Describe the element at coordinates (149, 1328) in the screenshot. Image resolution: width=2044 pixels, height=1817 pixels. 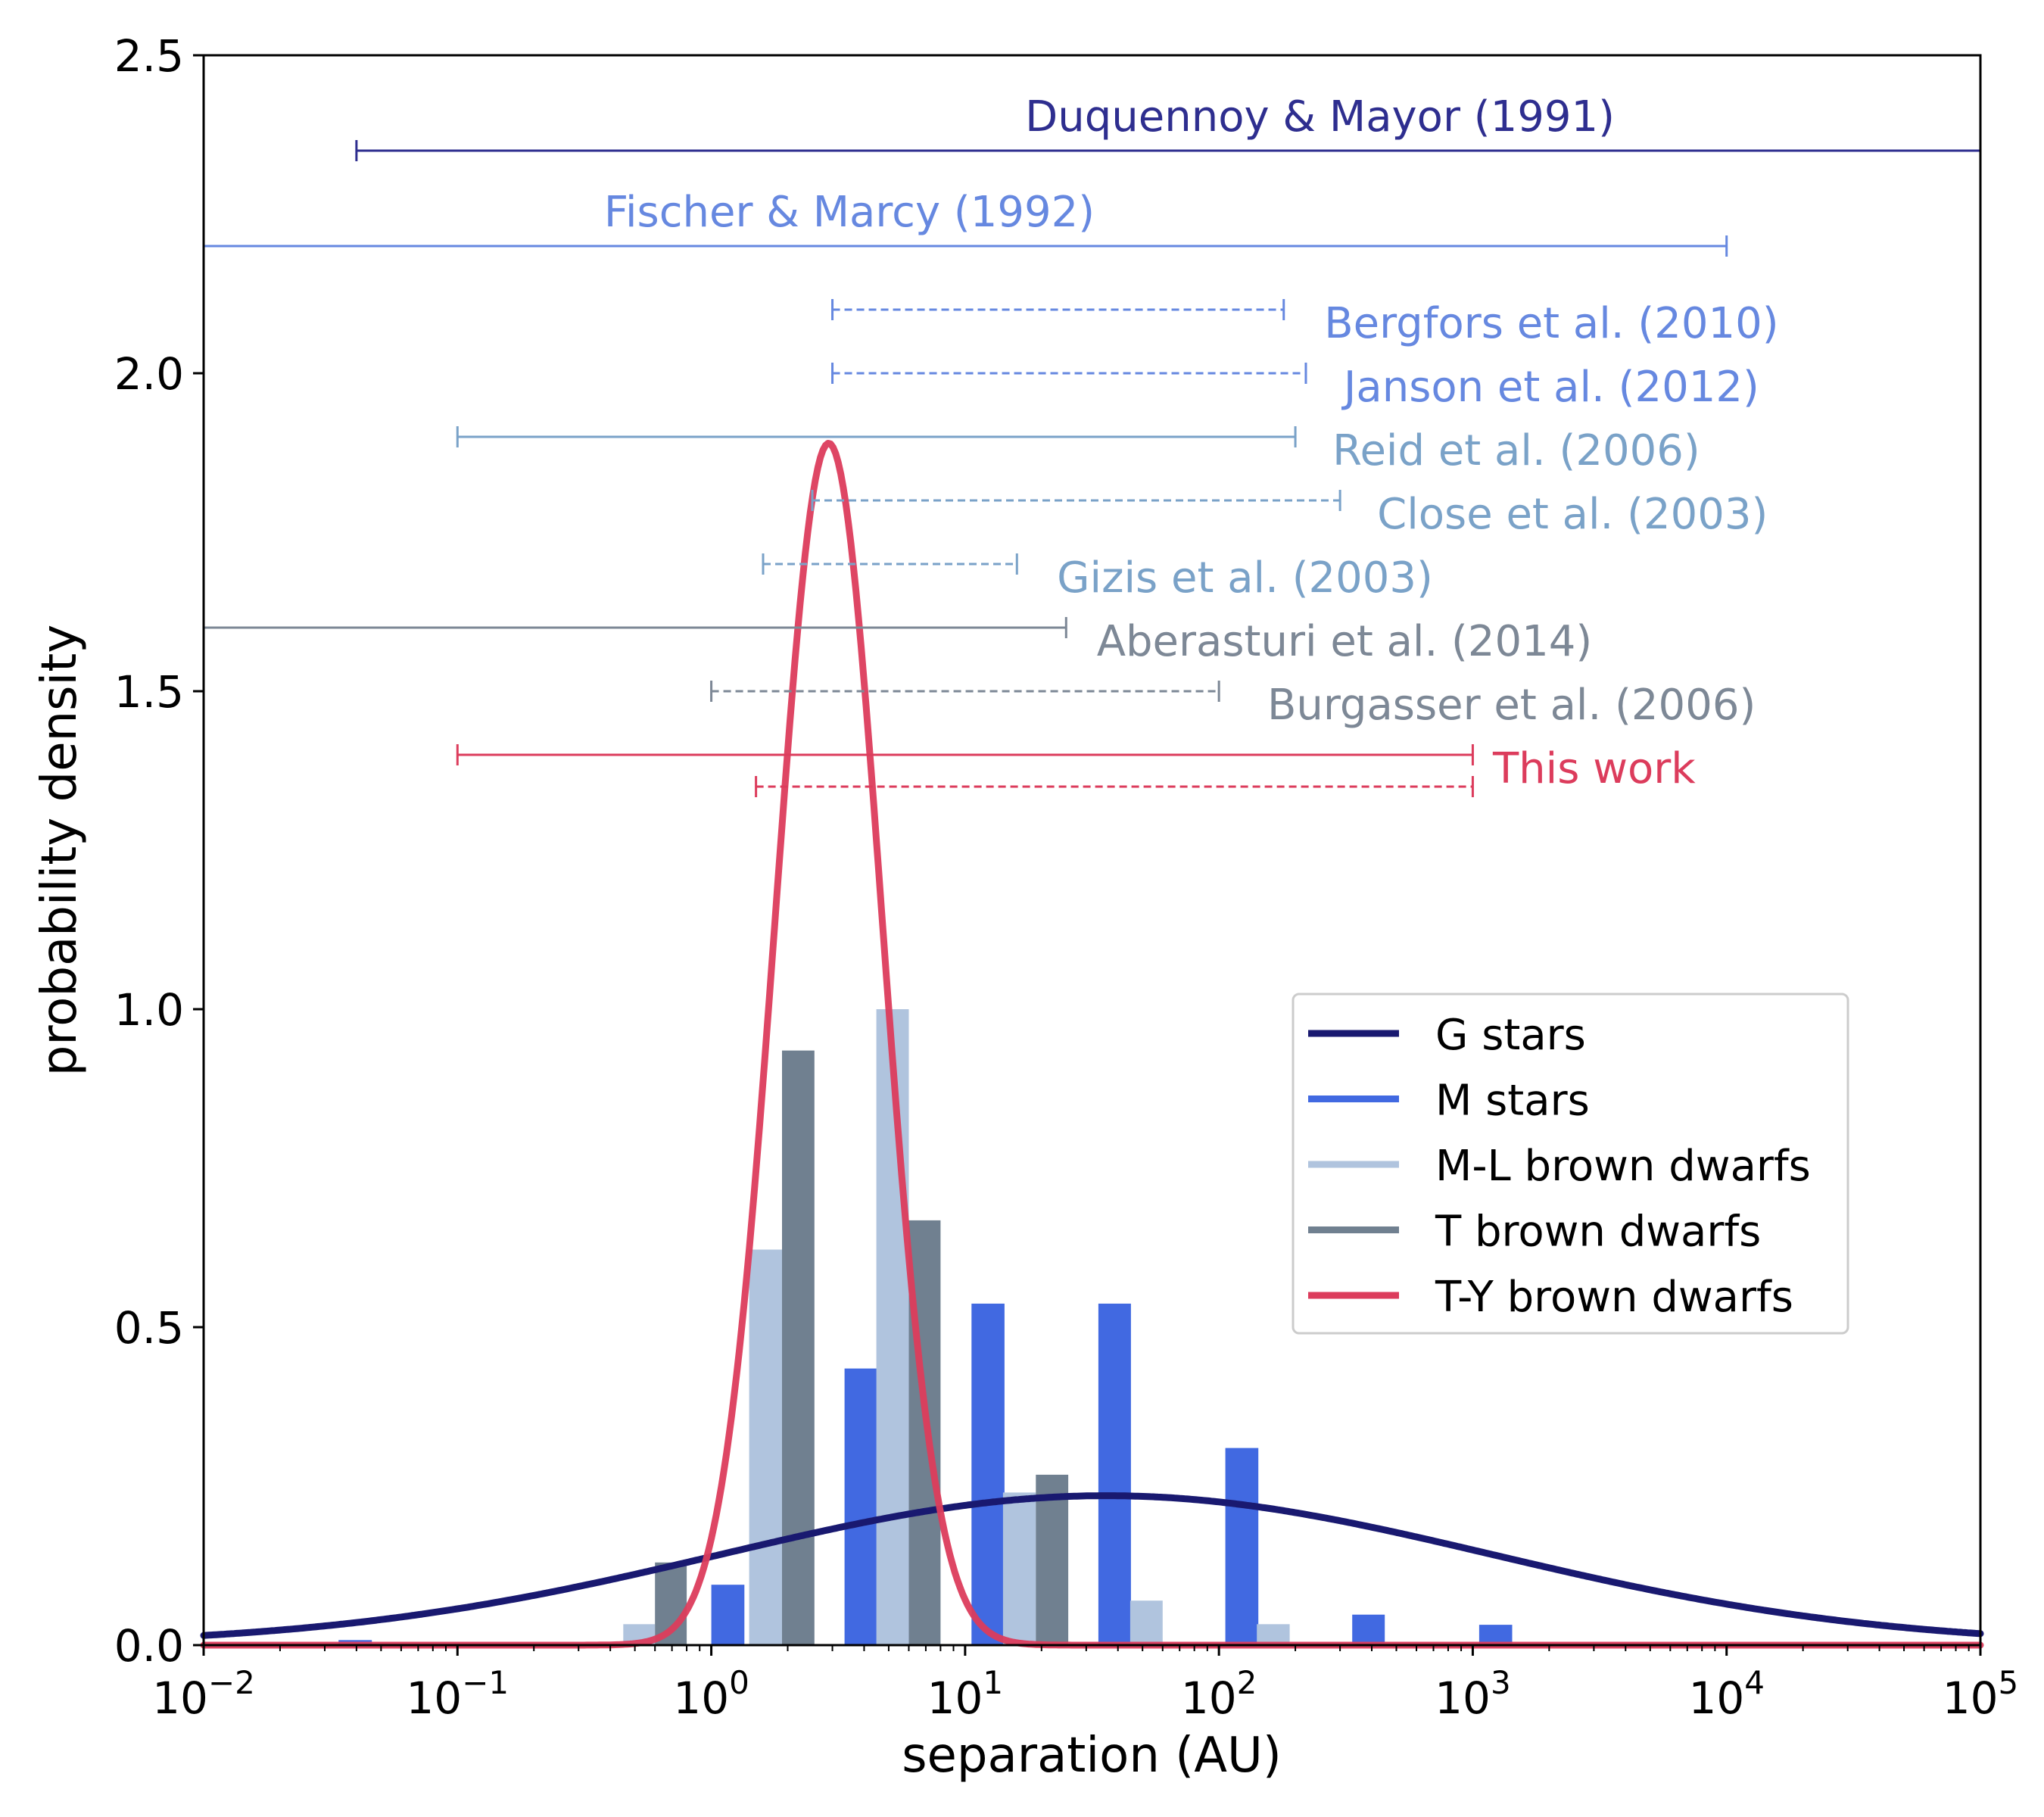
I see `y-tick-label: 0.5` at that location.